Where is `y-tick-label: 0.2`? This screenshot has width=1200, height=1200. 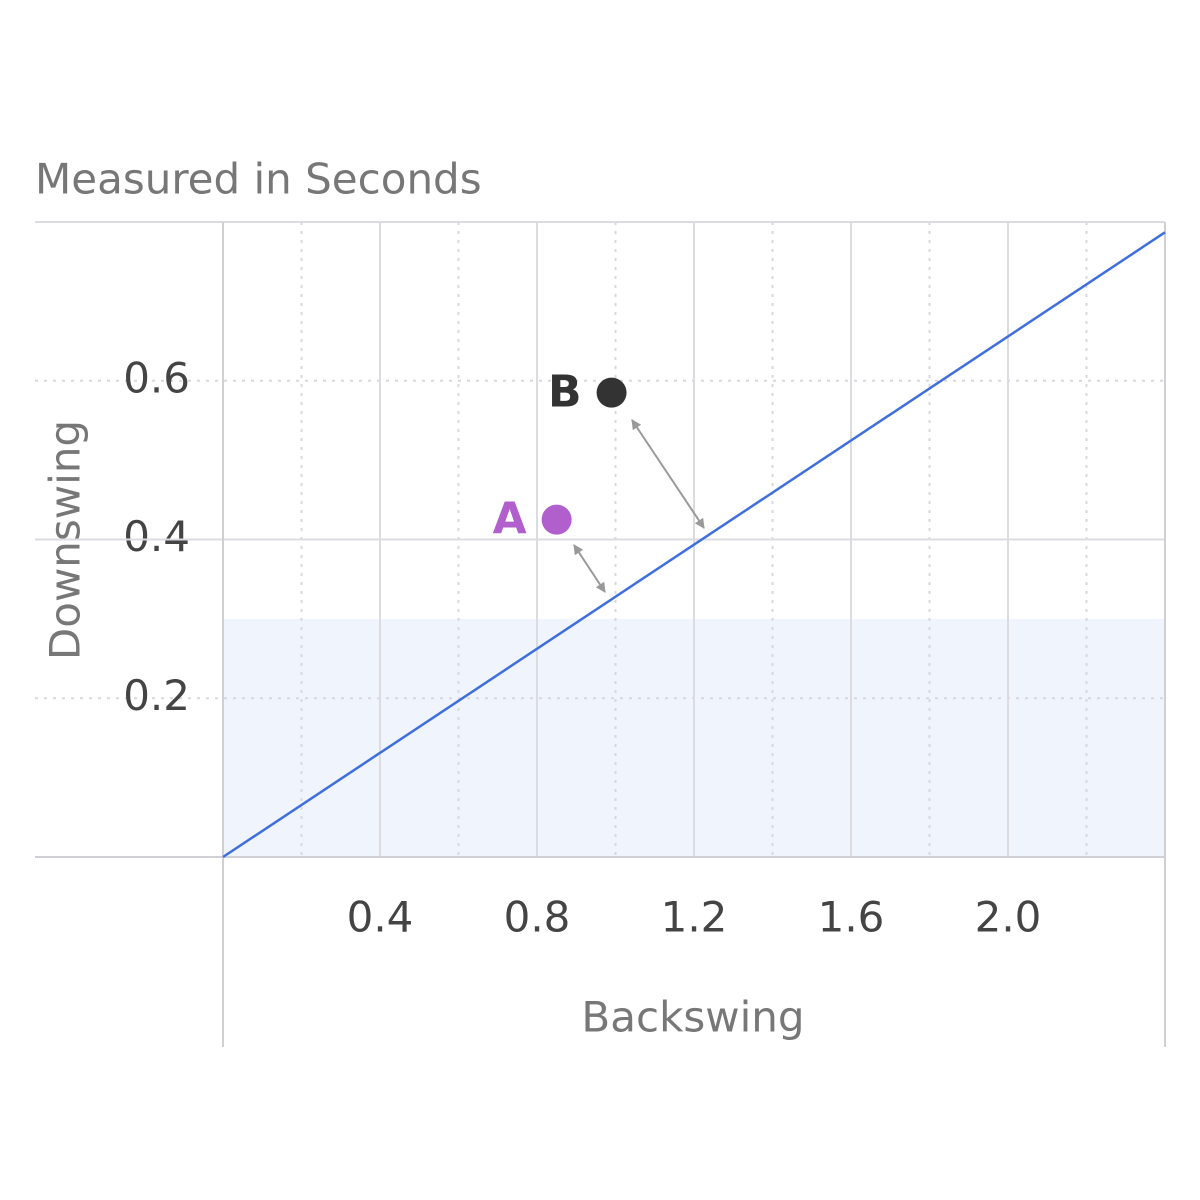
y-tick-label: 0.2 is located at coordinates (156, 695).